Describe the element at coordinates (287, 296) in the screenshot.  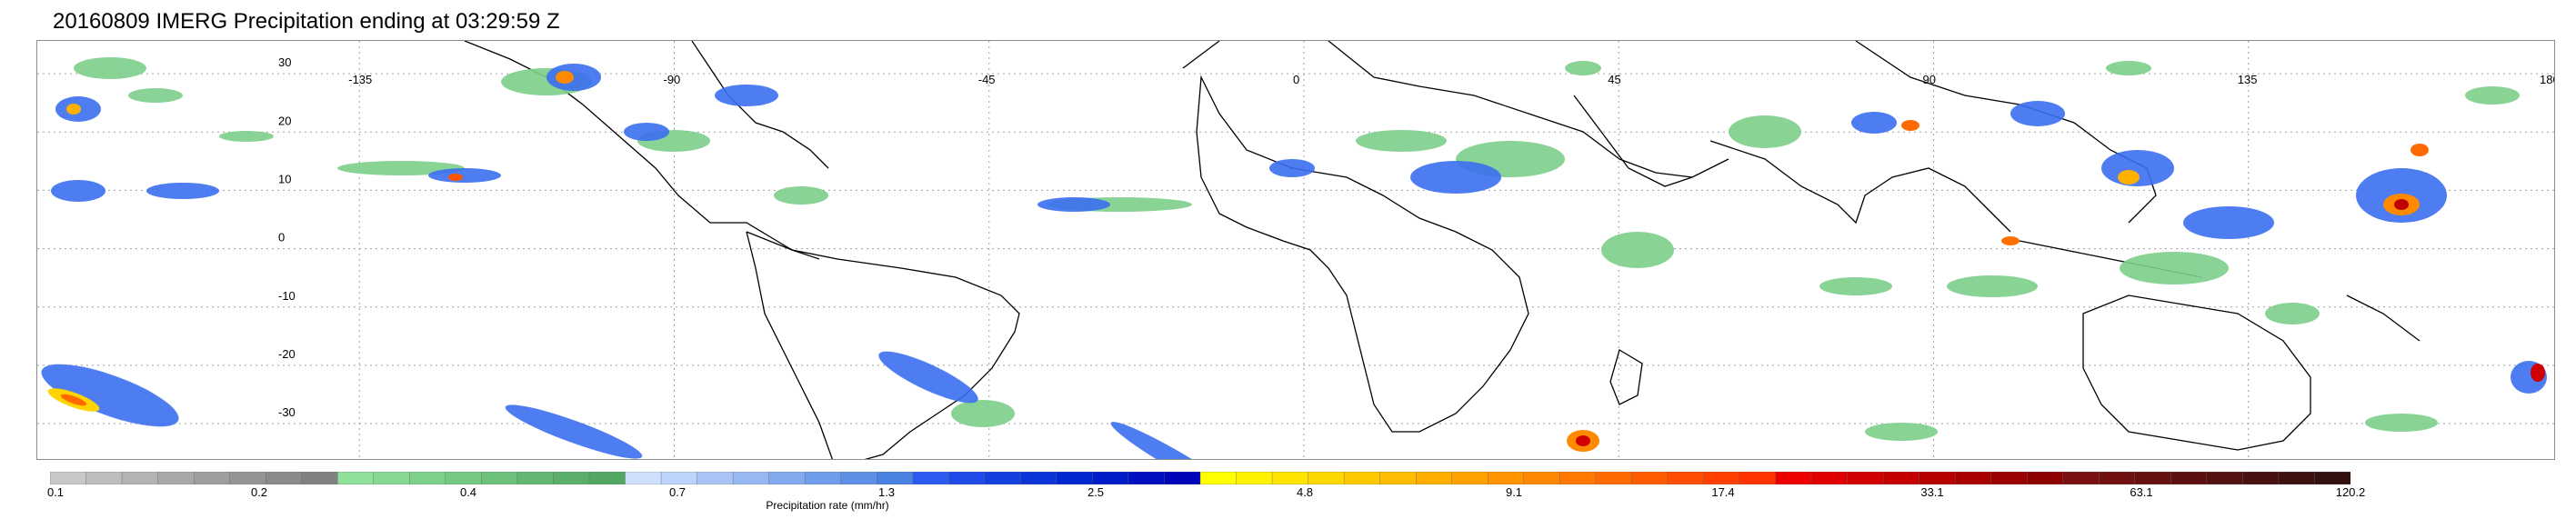
I see `latitude-label: -10` at that location.